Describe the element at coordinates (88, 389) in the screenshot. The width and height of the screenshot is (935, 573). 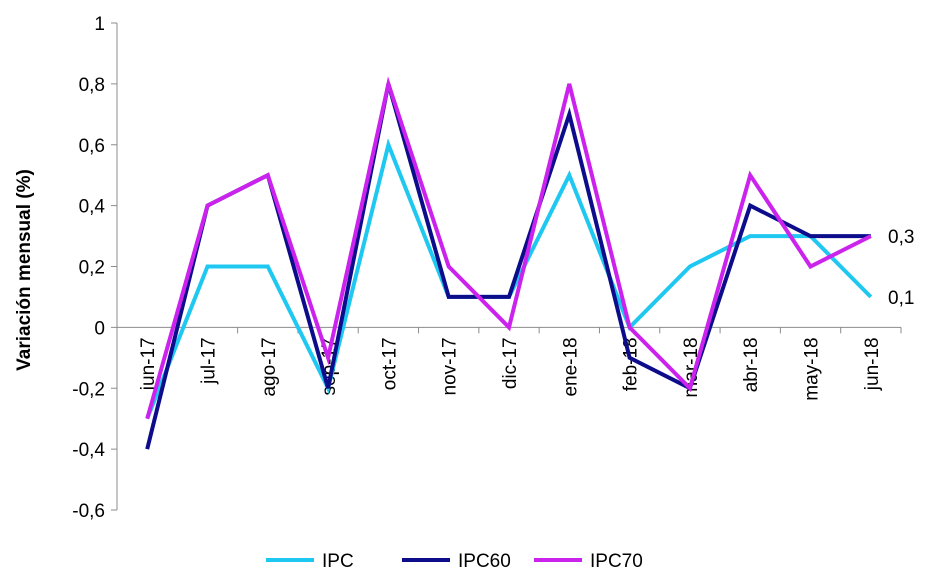
I see `y-tick-label: -0,2` at that location.